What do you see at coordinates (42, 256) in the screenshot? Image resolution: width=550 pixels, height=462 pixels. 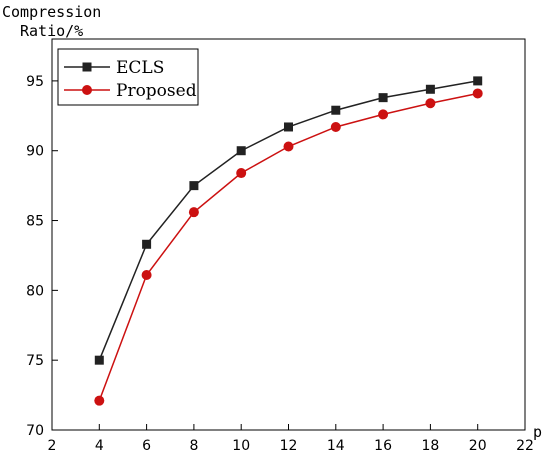 I see `y-axis-ticks: 70 75 80 85 90 95` at bounding box center [42, 256].